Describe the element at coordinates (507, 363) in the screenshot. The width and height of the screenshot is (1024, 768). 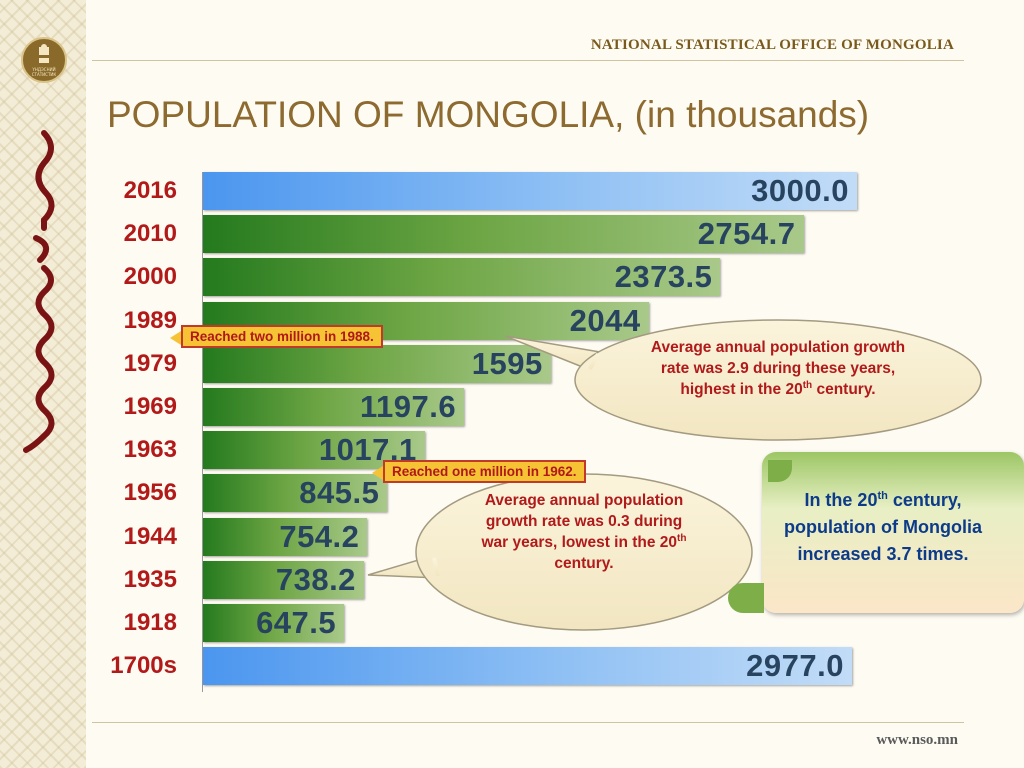
I see `value-label-1979: 1595` at that location.